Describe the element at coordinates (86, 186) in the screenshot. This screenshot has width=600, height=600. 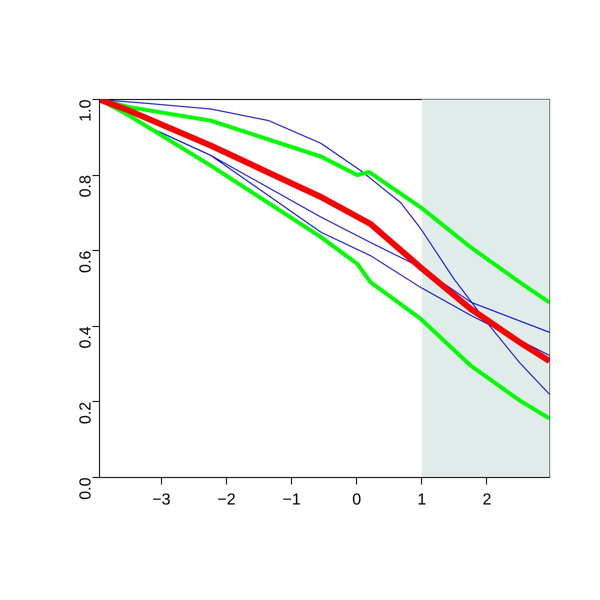
I see `y-tick-label: 0.8` at that location.